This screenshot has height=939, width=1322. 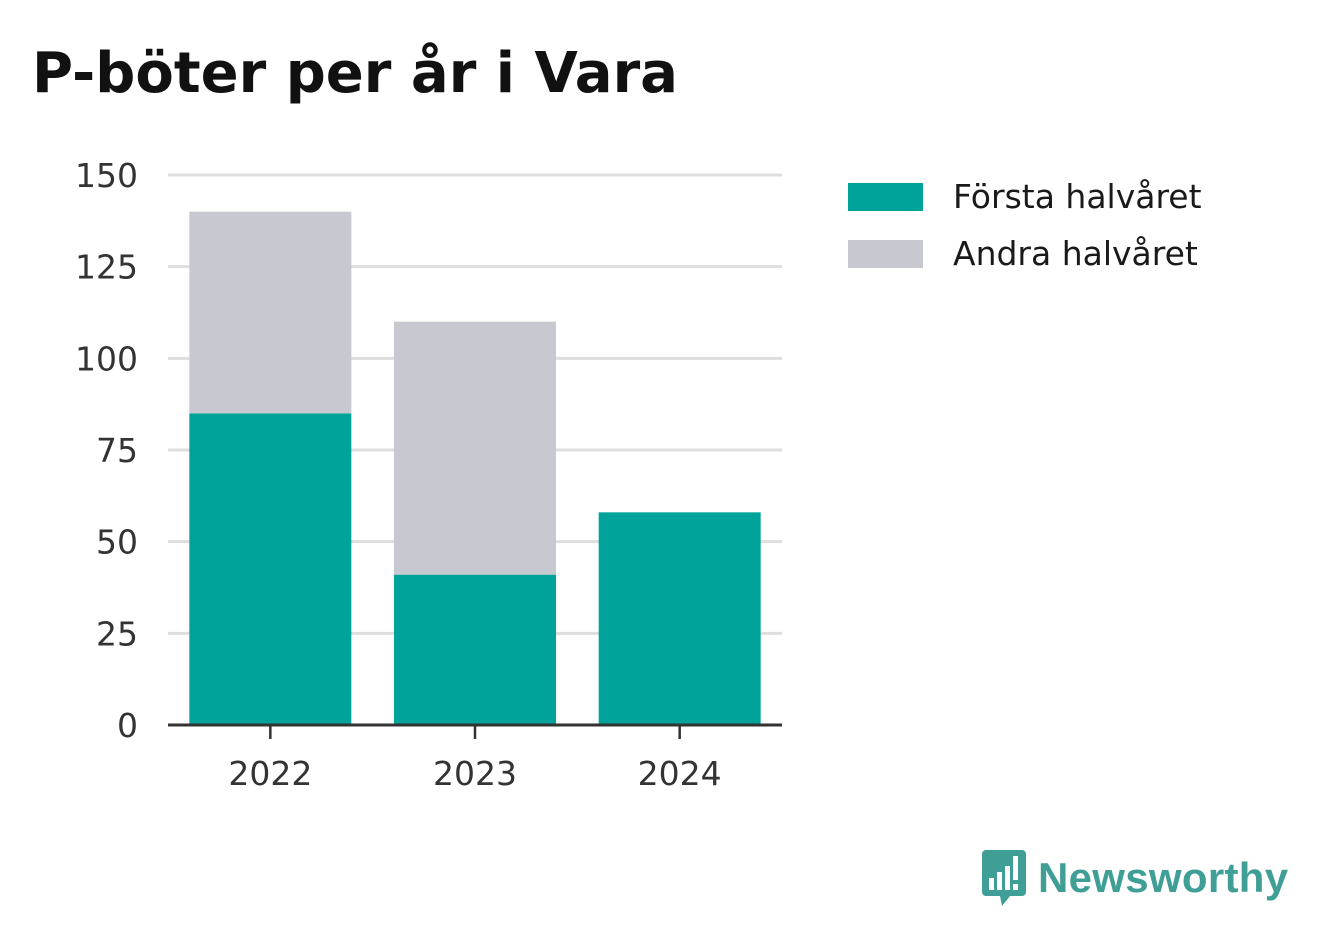 I want to click on x-axis: 2022 2023 2024, so click(x=475, y=758).